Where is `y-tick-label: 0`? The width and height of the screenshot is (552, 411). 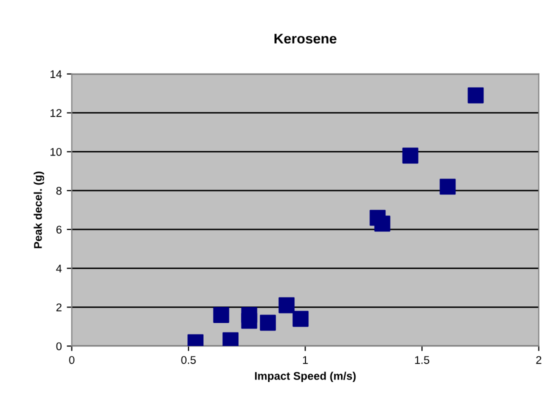 y-tick-label: 0 is located at coordinates (59, 346).